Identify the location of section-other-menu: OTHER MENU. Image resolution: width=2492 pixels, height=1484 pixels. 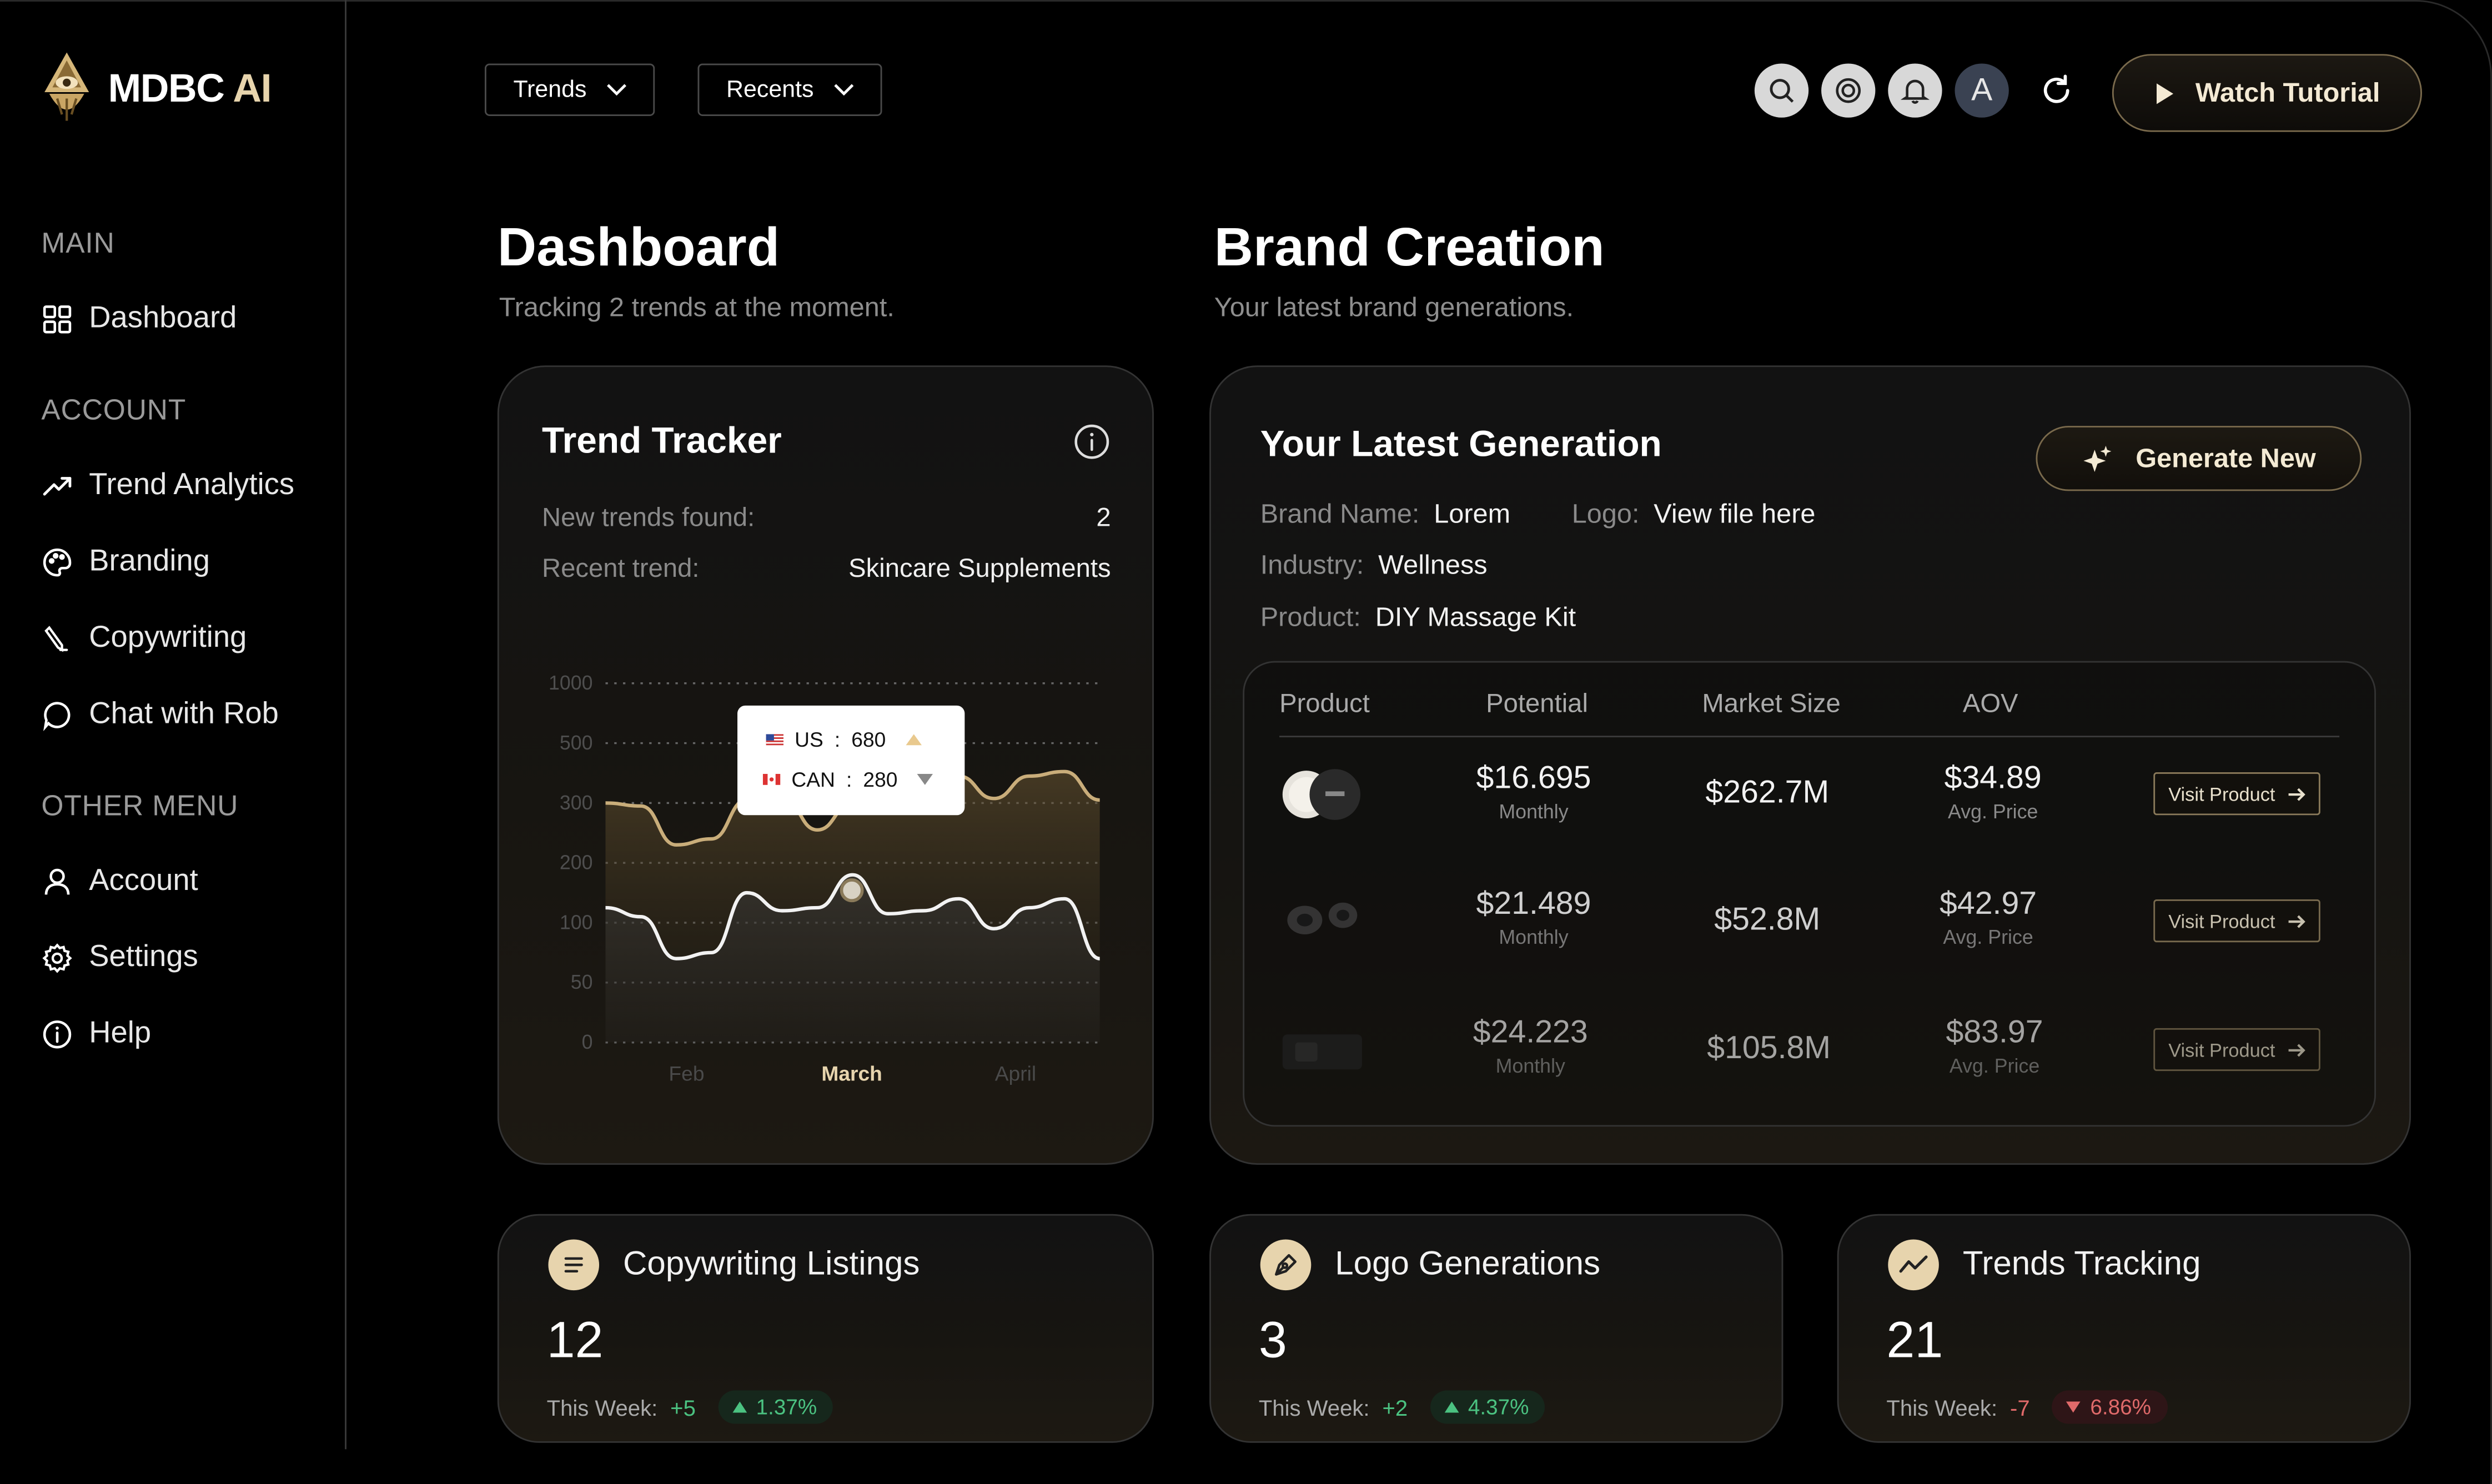
(140, 805).